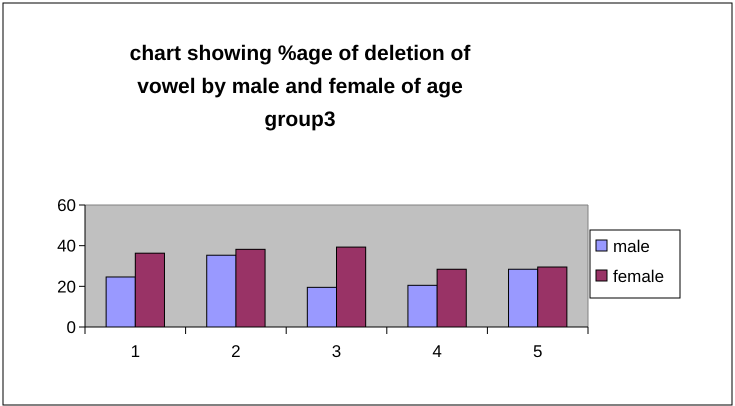  What do you see at coordinates (236, 351) in the screenshot?
I see `x-tick-label: 2` at bounding box center [236, 351].